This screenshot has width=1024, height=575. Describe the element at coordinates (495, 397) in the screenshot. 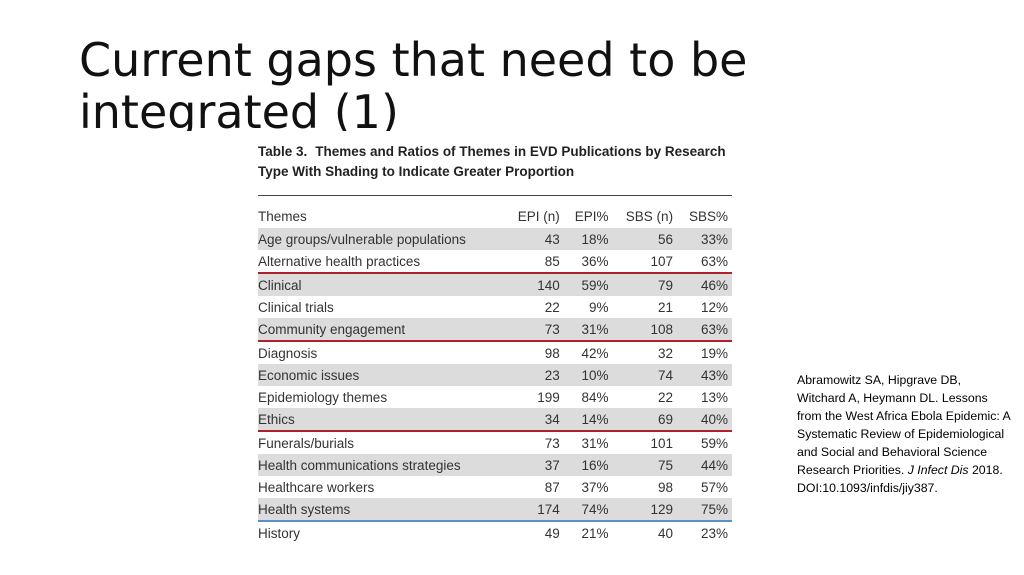

I see `table-row: Epidemiology themes 199 84% 22 13%` at that location.